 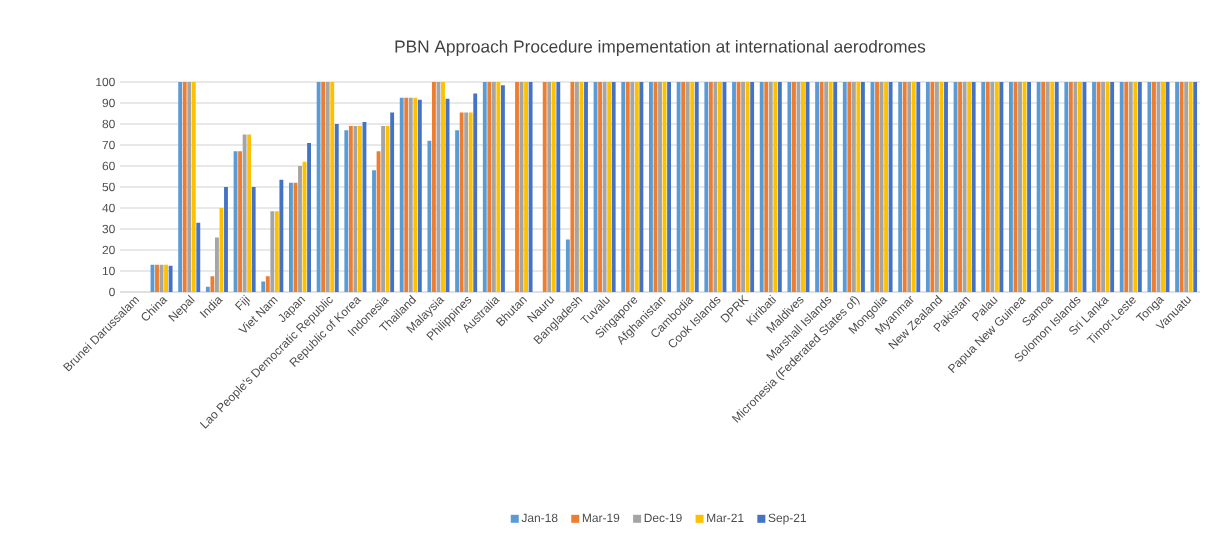 I want to click on legend-label: Dec-19, so click(x=663, y=518).